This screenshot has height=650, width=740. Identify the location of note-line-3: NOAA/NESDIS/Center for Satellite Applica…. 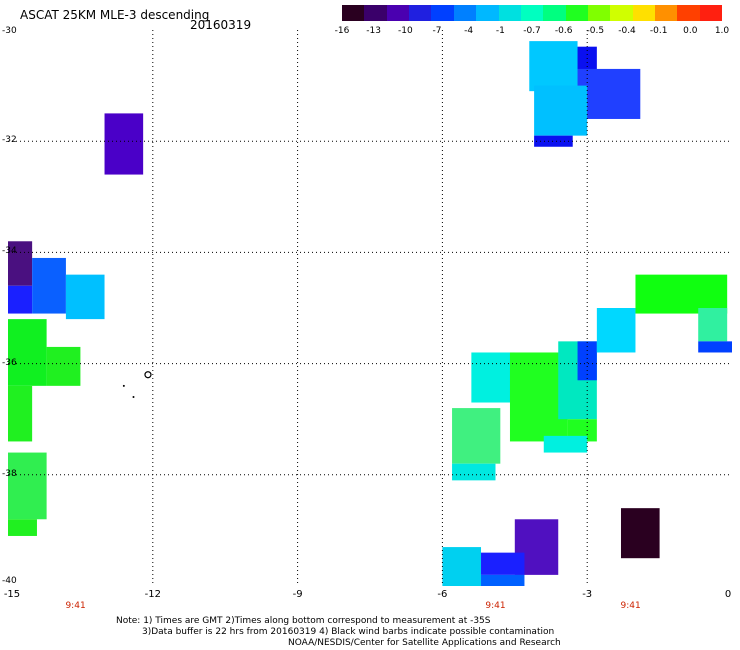
(424, 643).